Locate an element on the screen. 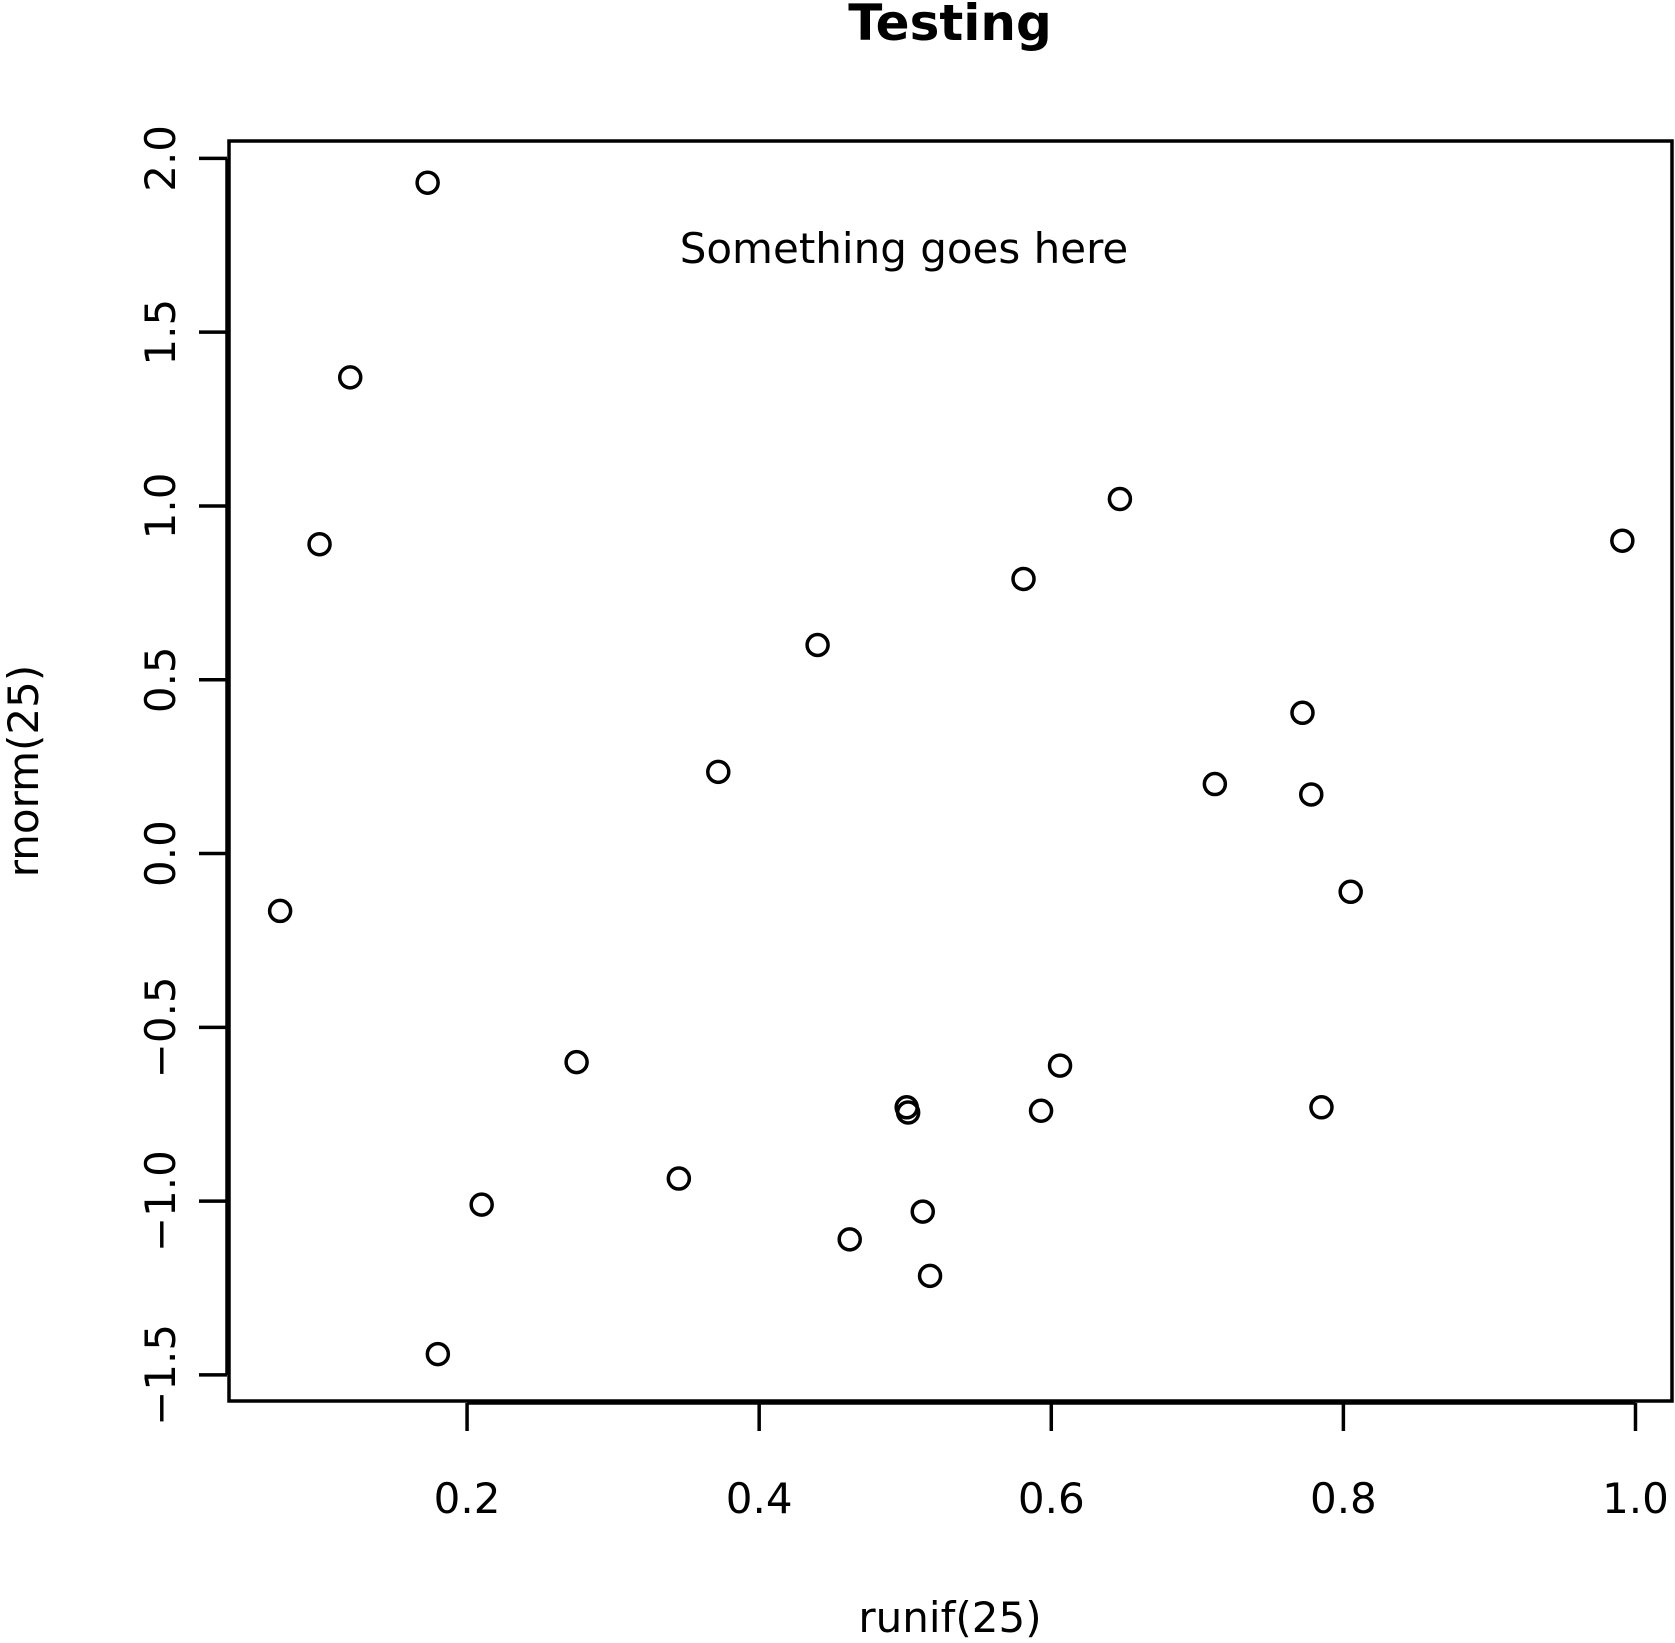  y-tick-label: 1.5 is located at coordinates (160, 332).